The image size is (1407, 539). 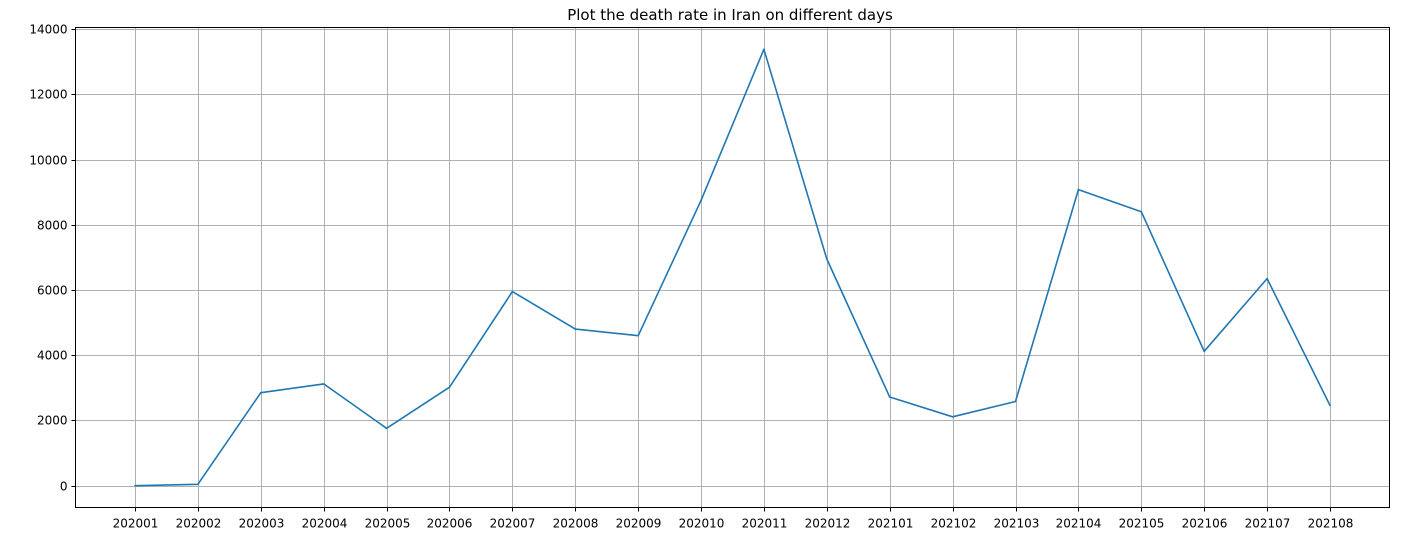 I want to click on x-tick-label: 202009, so click(x=639, y=524).